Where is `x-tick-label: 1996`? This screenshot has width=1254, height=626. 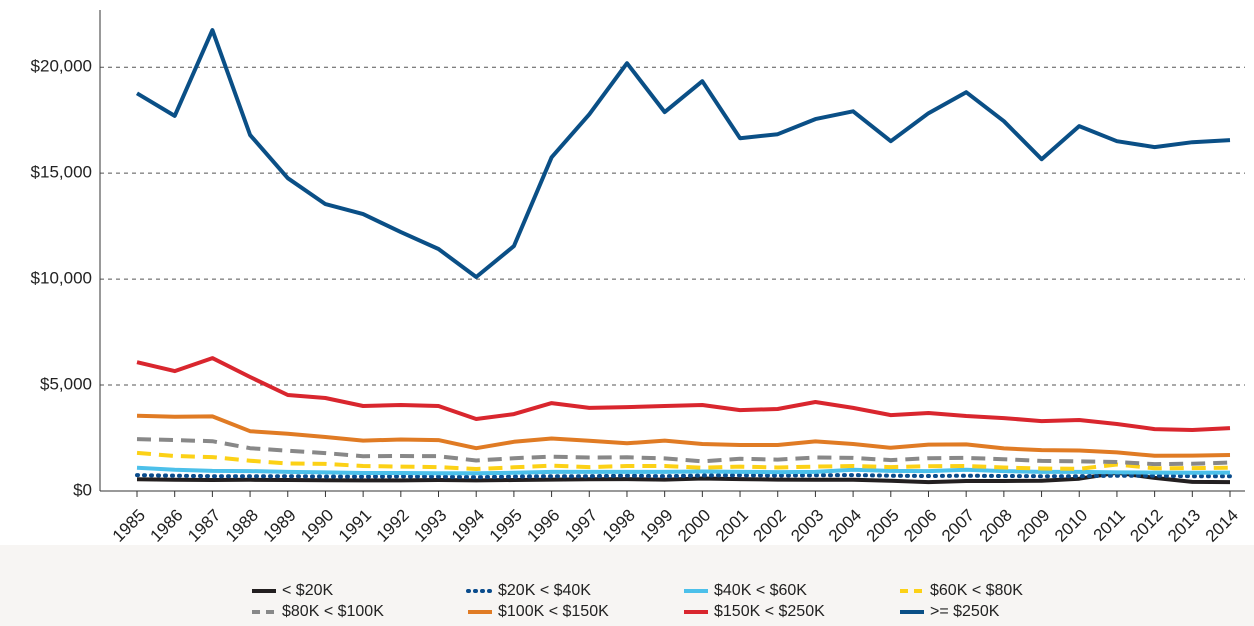
x-tick-label: 1996 is located at coordinates (543, 526).